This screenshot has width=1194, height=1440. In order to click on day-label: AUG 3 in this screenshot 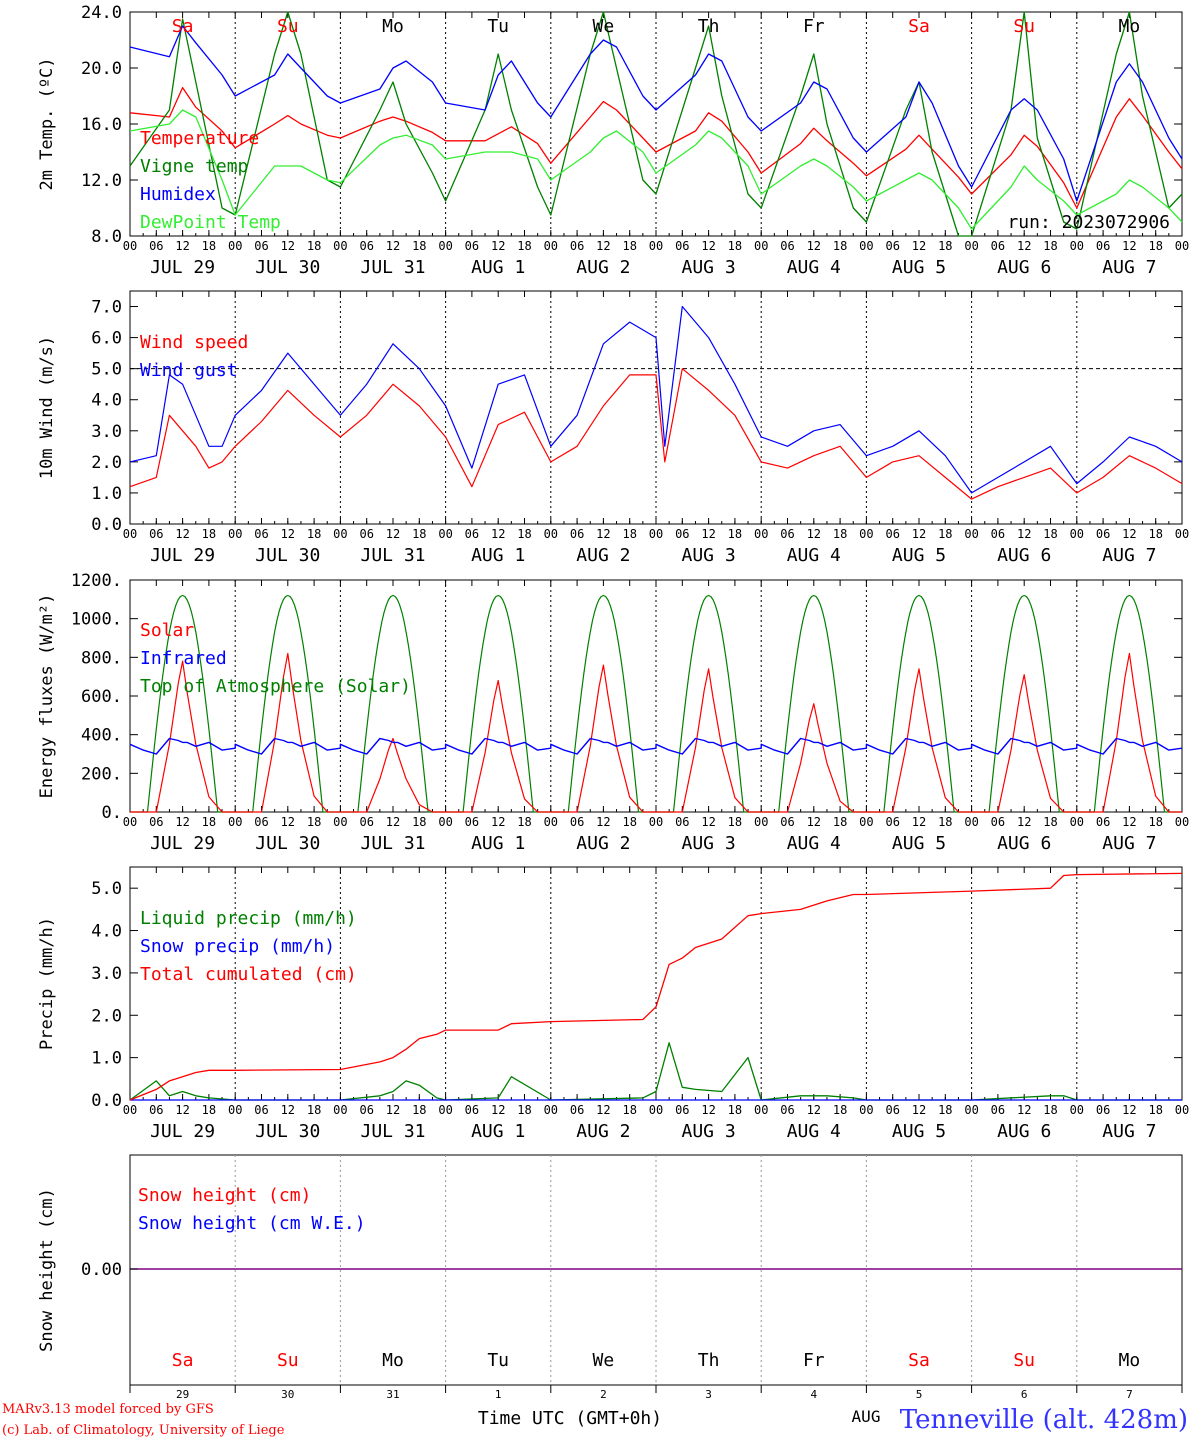, I will do `click(709, 1131)`.